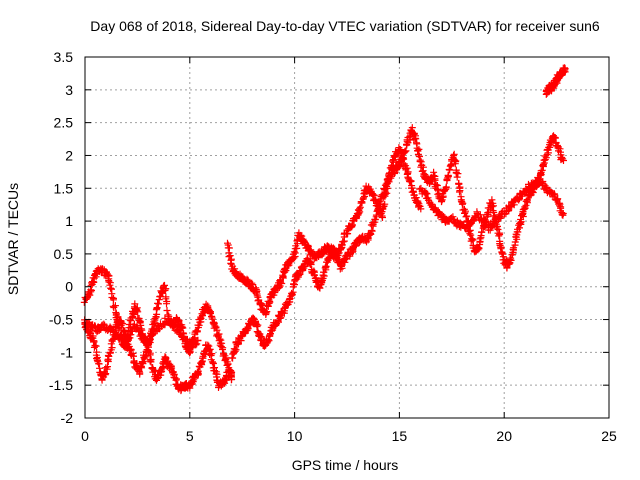  What do you see at coordinates (61, 385) in the screenshot?
I see `y-tick-label: -1.5` at bounding box center [61, 385].